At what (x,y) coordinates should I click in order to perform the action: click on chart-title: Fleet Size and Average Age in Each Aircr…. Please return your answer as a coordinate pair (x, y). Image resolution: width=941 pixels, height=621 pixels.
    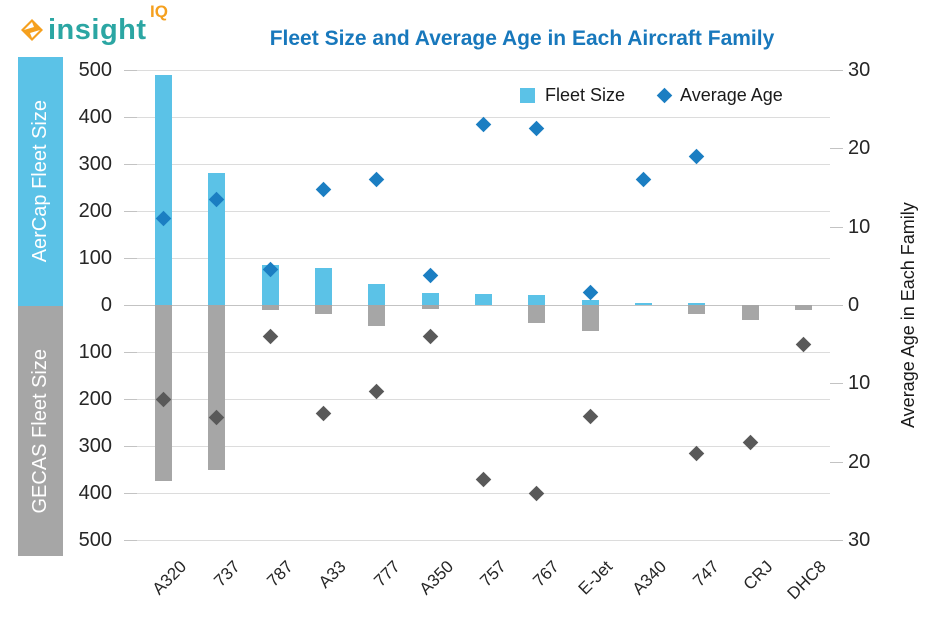
    Looking at the image, I should click on (522, 38).